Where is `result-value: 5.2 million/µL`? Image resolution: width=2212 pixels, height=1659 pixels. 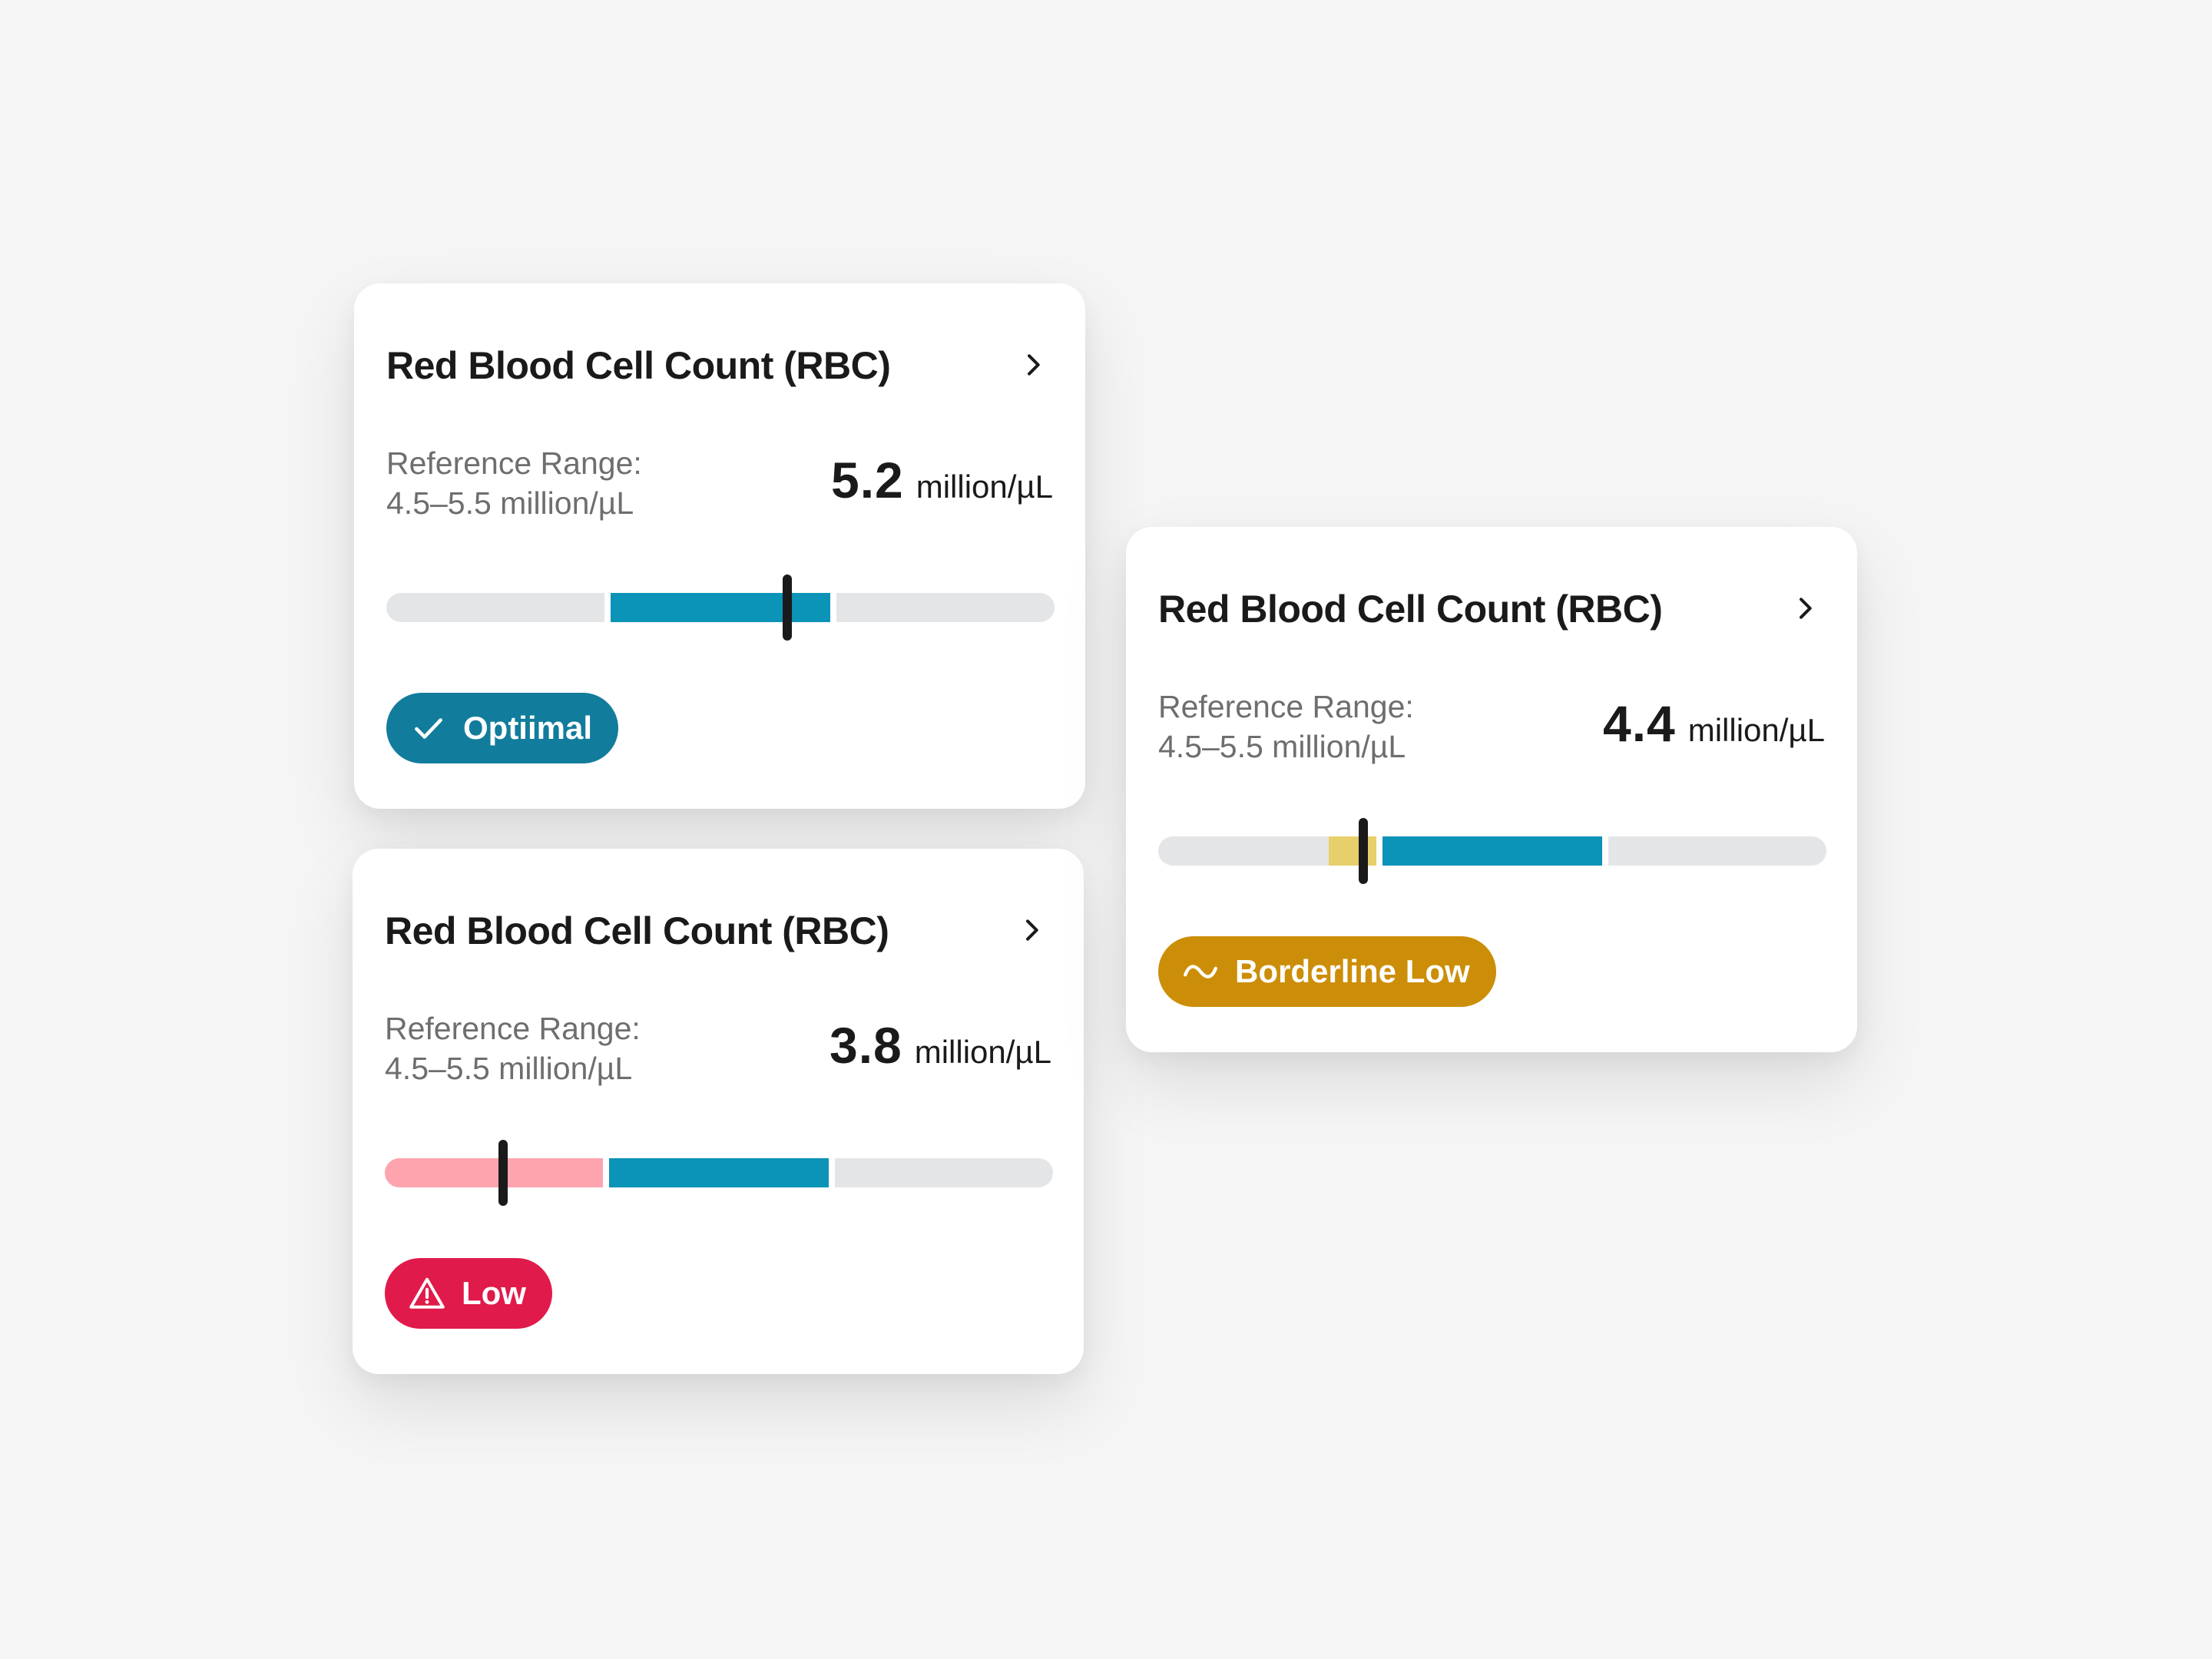 result-value: 5.2 million/µL is located at coordinates (942, 480).